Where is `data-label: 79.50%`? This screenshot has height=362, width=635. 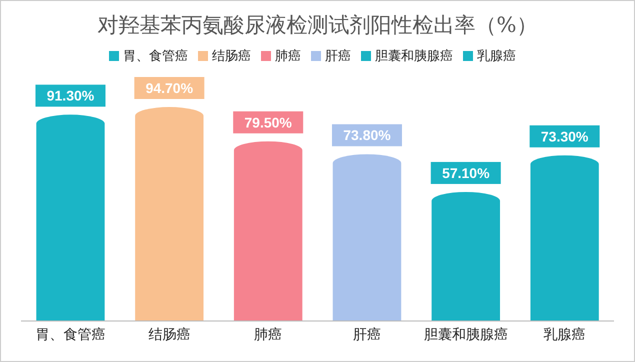
data-label: 79.50% is located at coordinates (268, 122).